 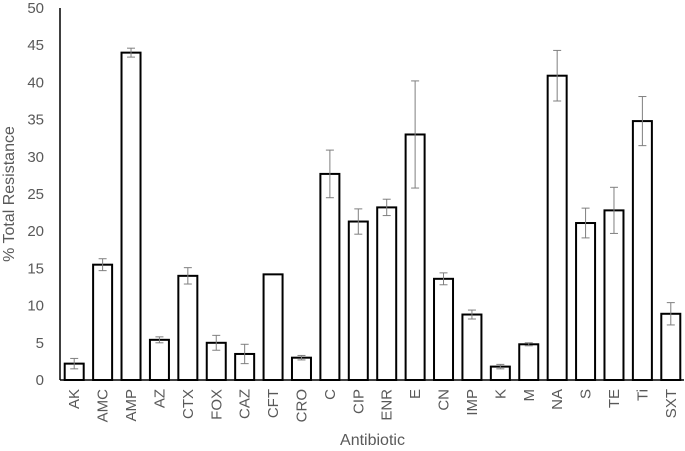 What do you see at coordinates (35, 45) in the screenshot?
I see `y-tick-label: 45` at bounding box center [35, 45].